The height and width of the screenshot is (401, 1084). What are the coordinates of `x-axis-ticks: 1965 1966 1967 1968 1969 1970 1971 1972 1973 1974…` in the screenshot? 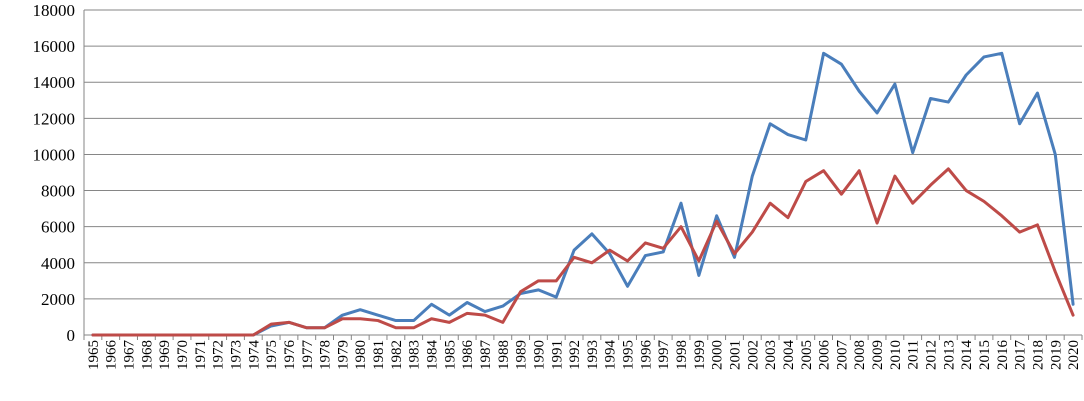 It's located at (584, 355).